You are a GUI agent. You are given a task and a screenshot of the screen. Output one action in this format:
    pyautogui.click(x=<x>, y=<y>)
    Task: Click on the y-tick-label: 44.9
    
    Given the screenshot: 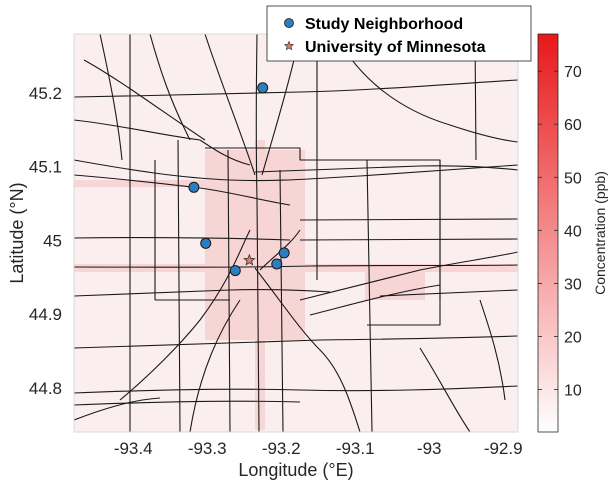 What is the action you would take?
    pyautogui.click(x=45, y=314)
    